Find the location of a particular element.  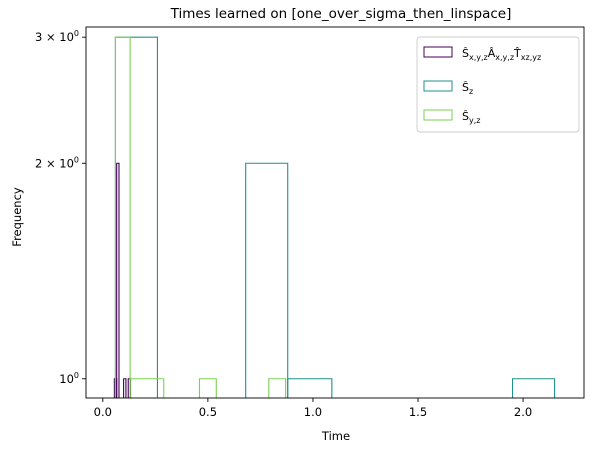

x-tick-label: 0.0 is located at coordinates (103, 412).